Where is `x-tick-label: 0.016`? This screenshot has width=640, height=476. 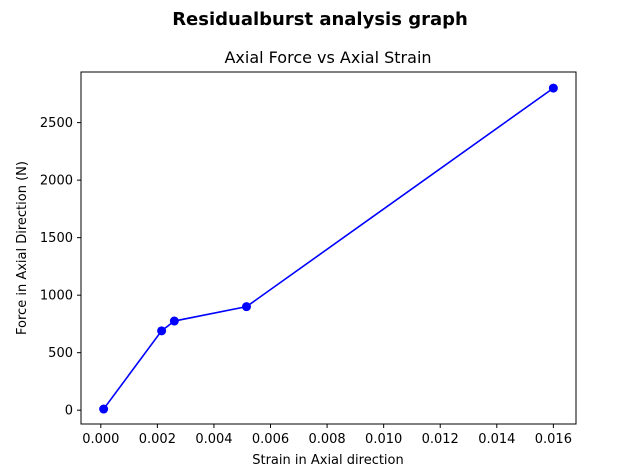
x-tick-label: 0.016 is located at coordinates (553, 439).